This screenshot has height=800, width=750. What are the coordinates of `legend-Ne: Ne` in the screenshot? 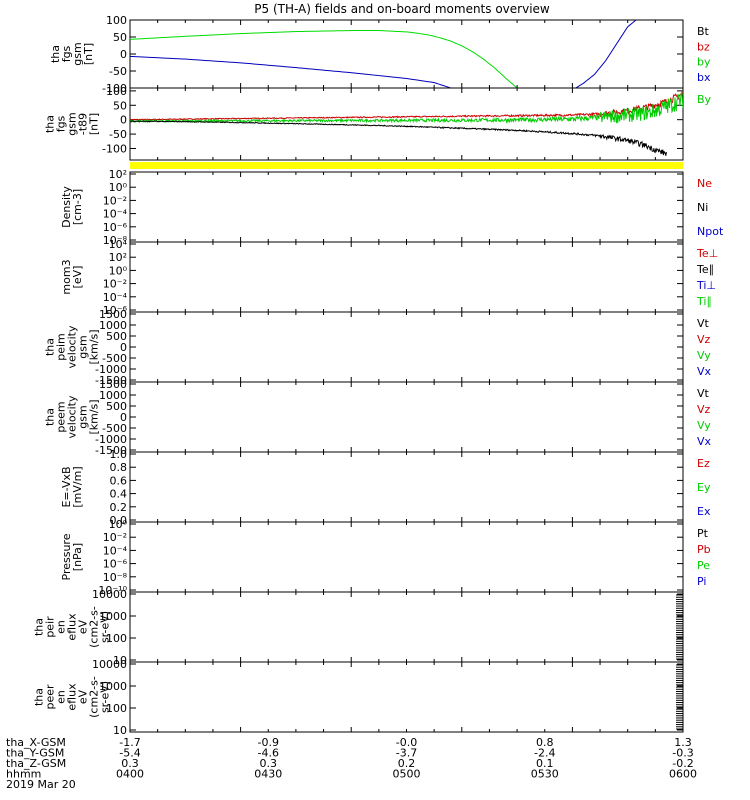 It's located at (704, 183).